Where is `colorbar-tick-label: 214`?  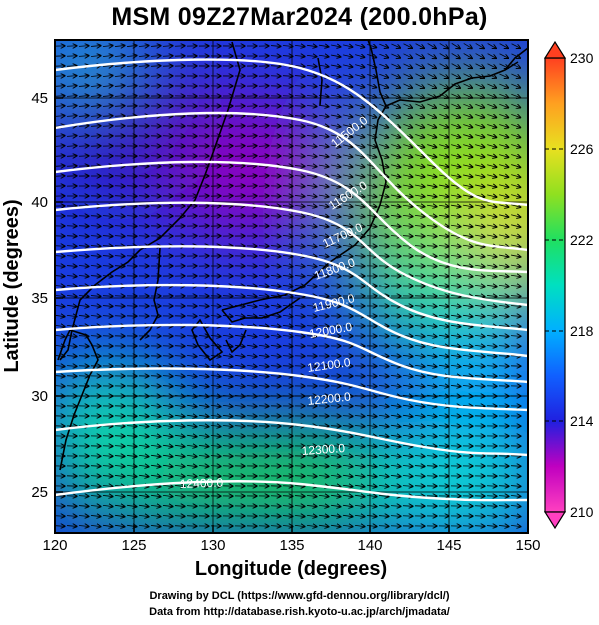 colorbar-tick-label: 214 is located at coordinates (582, 421).